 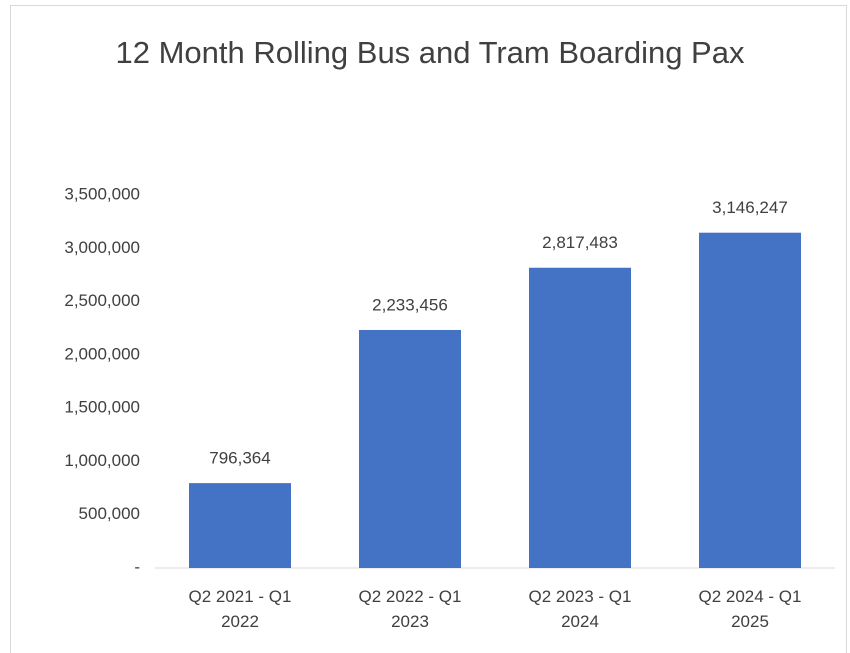 What do you see at coordinates (137, 566) in the screenshot?
I see `y-tick-label: -` at bounding box center [137, 566].